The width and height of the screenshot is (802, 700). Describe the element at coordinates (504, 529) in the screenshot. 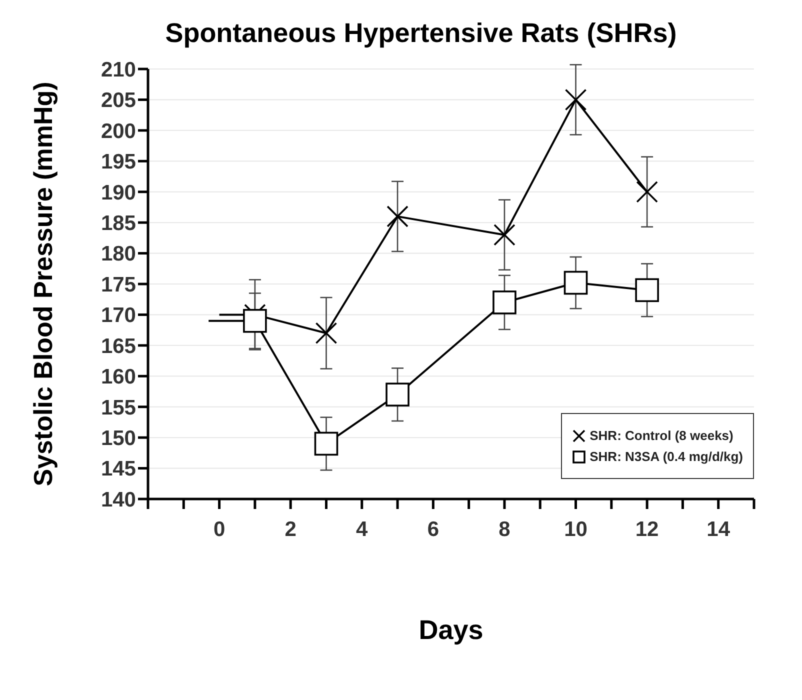

I see `x-tick-label: 8` at that location.